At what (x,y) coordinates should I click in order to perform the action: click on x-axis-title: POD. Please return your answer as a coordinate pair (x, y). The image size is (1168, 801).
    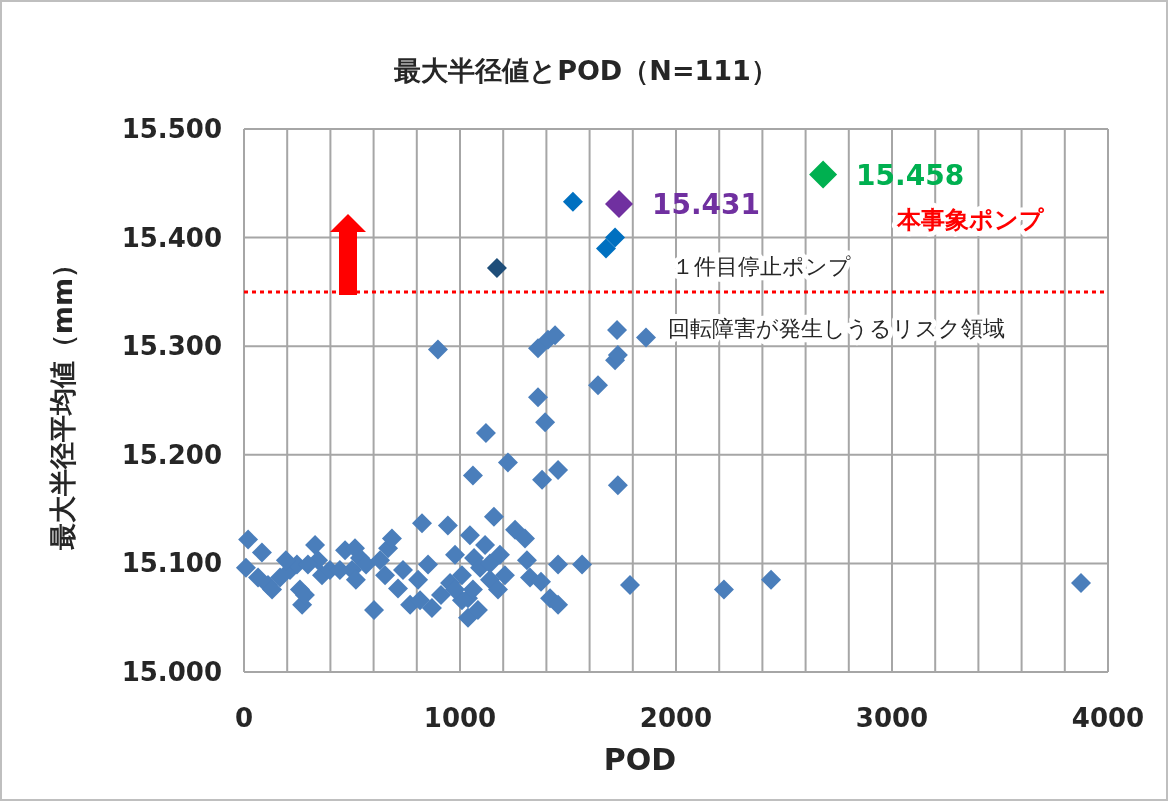
    Looking at the image, I should click on (640, 759).